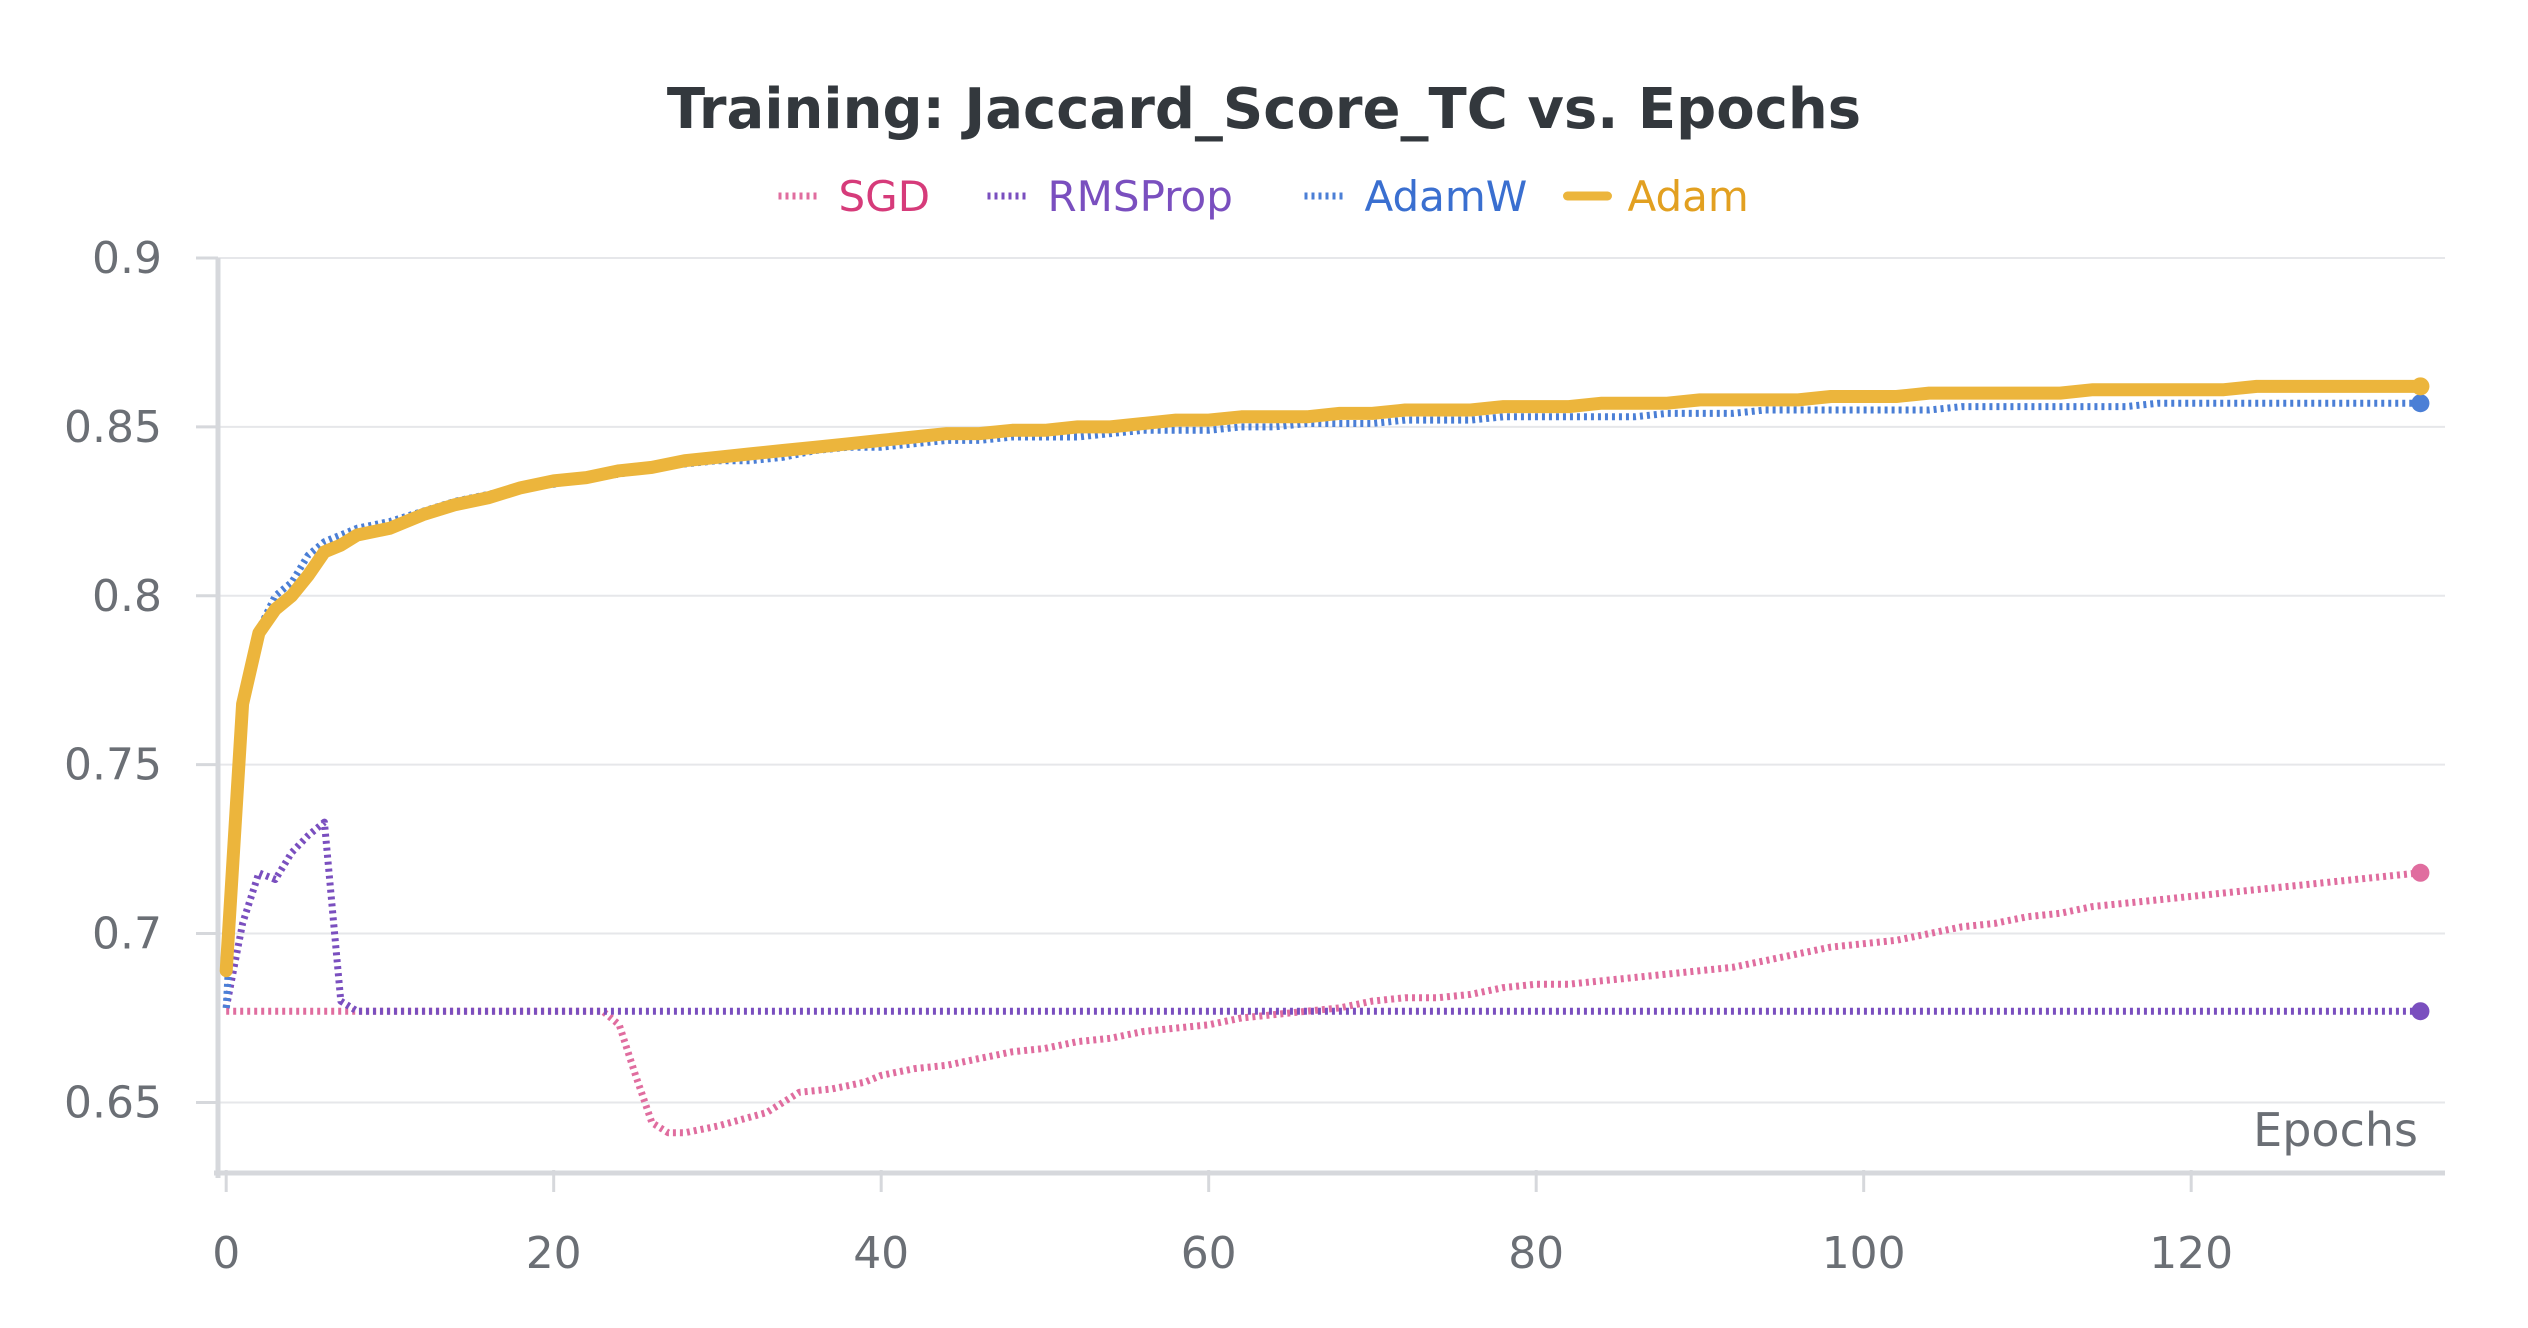 This screenshot has width=2528, height=1328. I want to click on legend-label-adam: Adam, so click(1688, 196).